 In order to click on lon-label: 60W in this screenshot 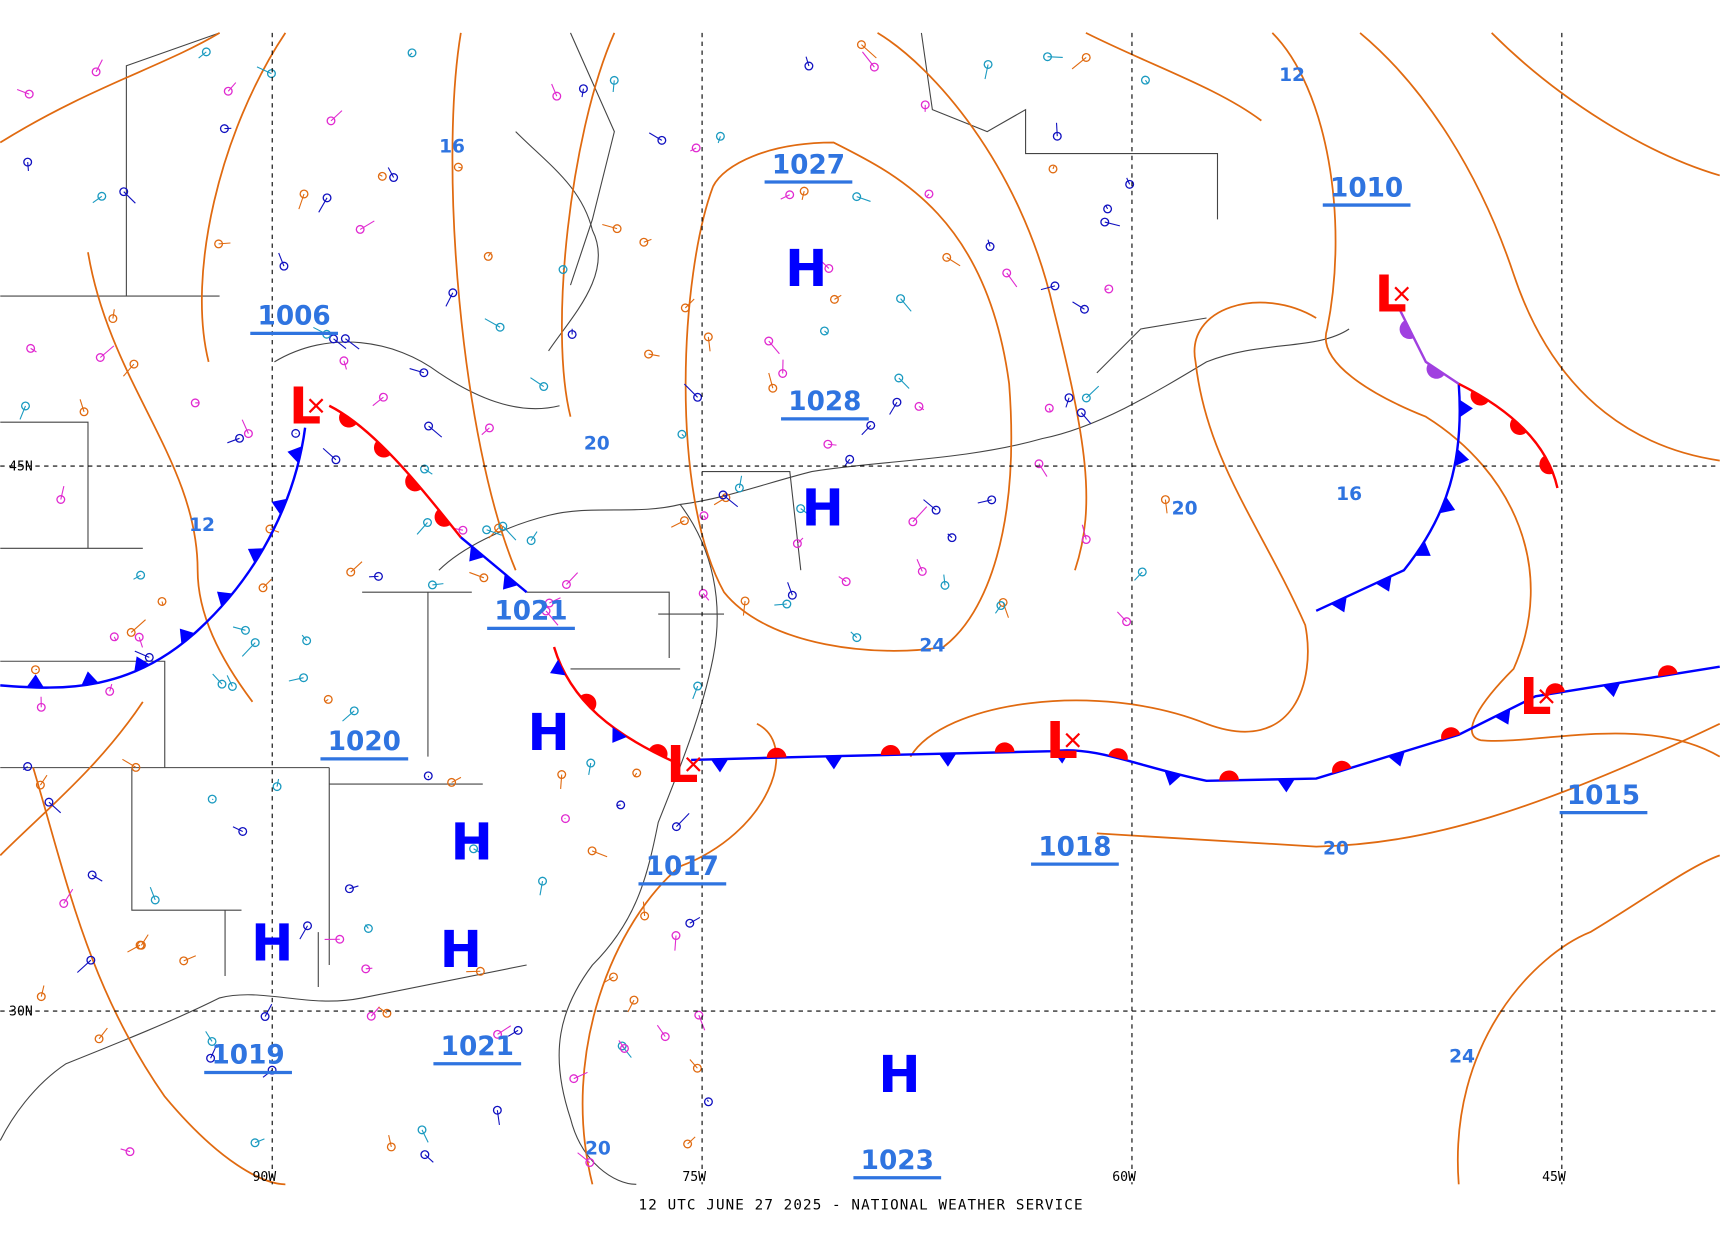, I will do `click(1124, 1177)`.